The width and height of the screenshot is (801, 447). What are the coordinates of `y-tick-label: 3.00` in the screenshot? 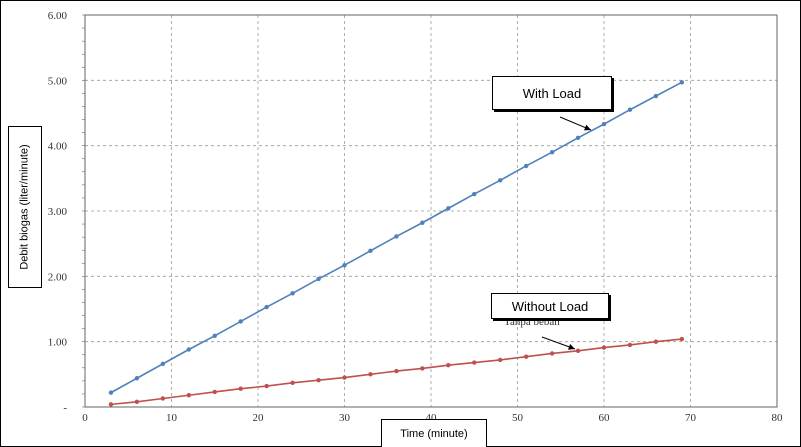 It's located at (58, 212).